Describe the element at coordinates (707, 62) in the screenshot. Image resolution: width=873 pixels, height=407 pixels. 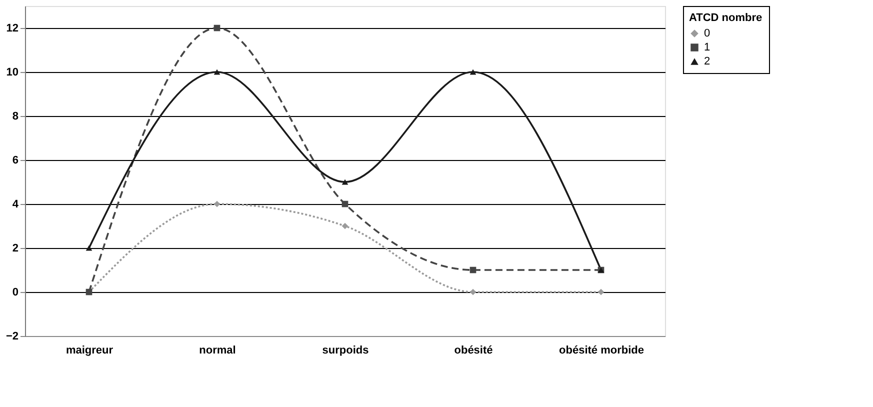
I see `legend-label: 2` at that location.